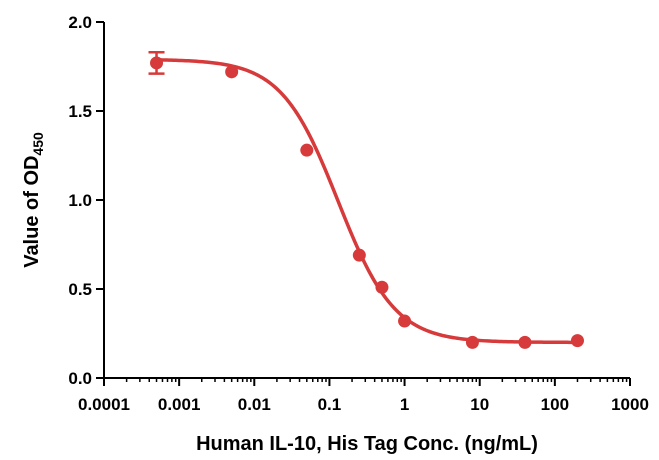 This screenshot has height=460, width=659. What do you see at coordinates (630, 404) in the screenshot?
I see `x-tick-label: 1000` at bounding box center [630, 404].